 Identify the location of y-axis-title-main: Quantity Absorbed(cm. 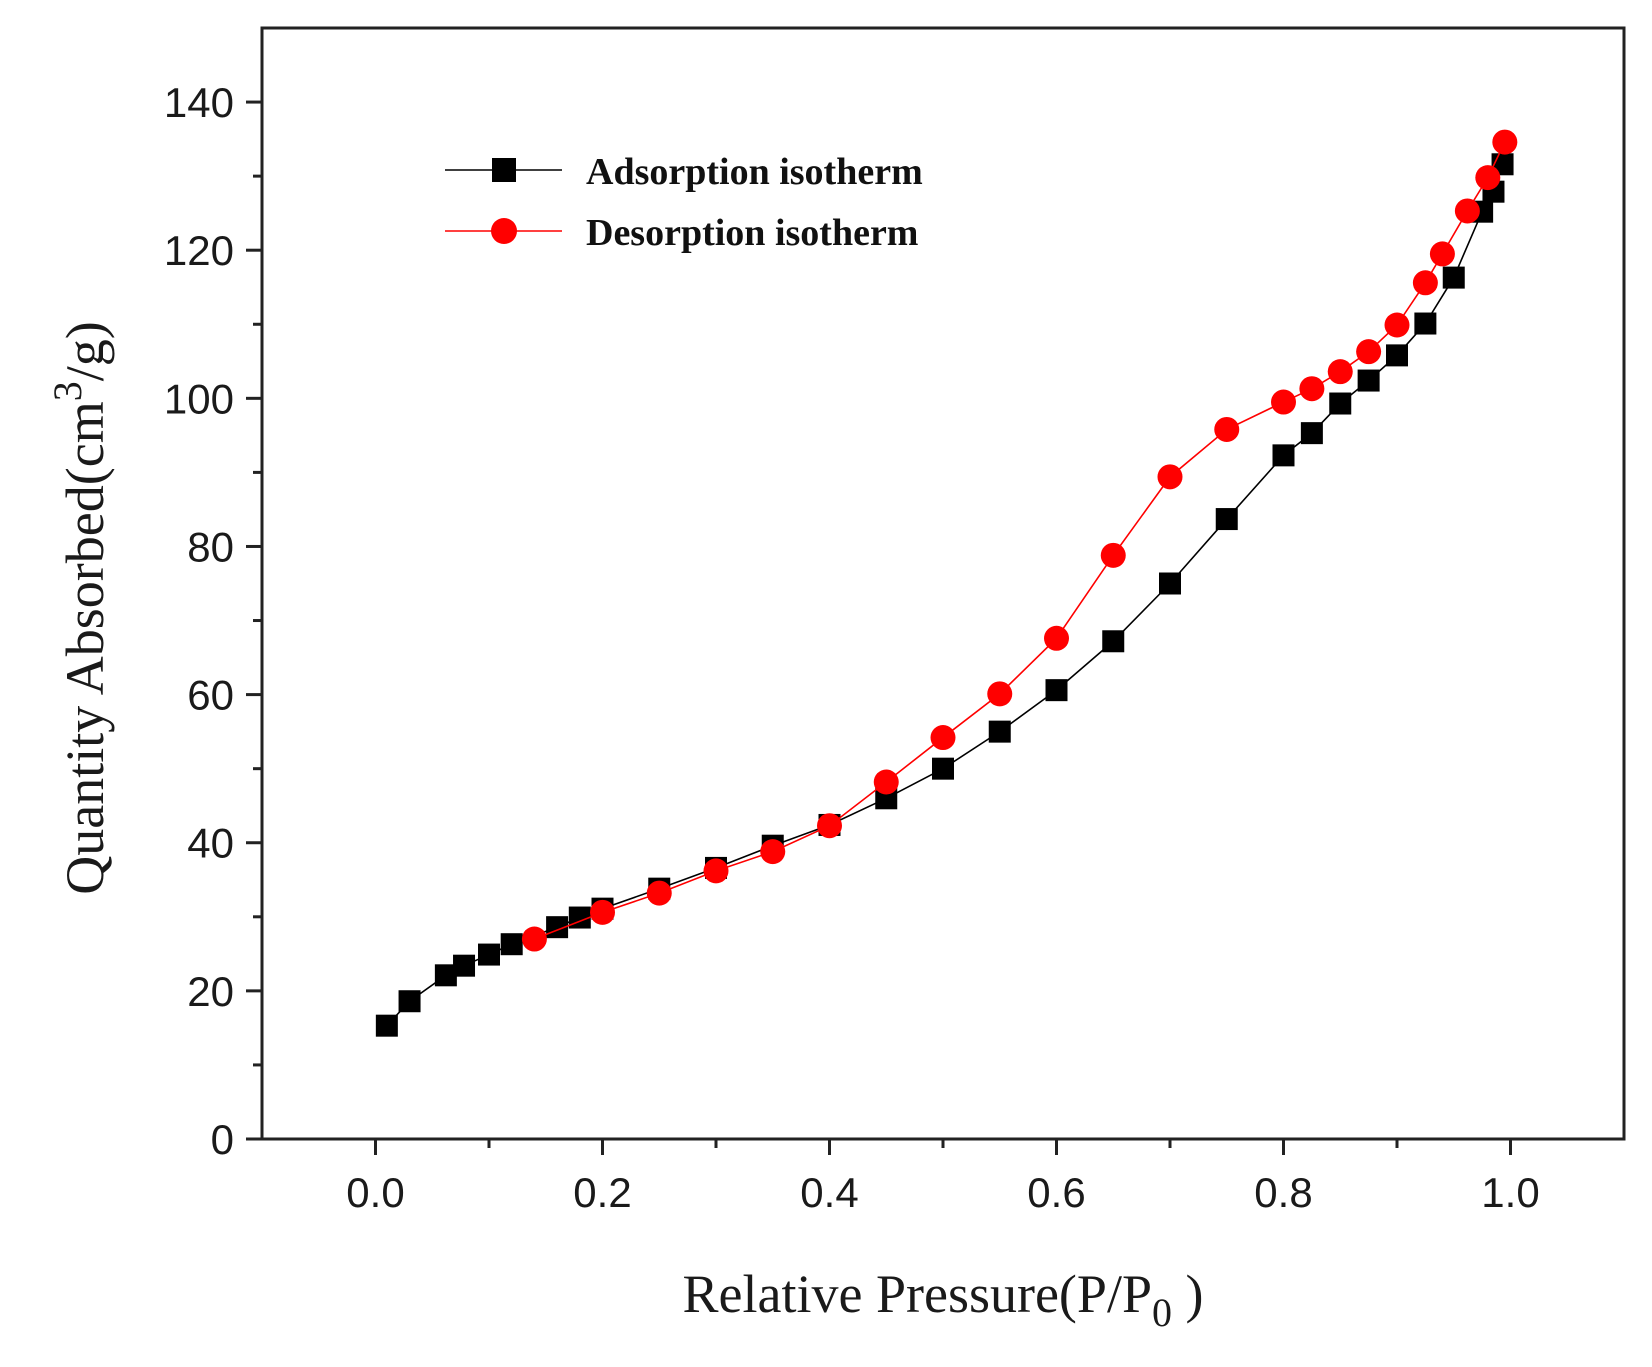
(85, 647).